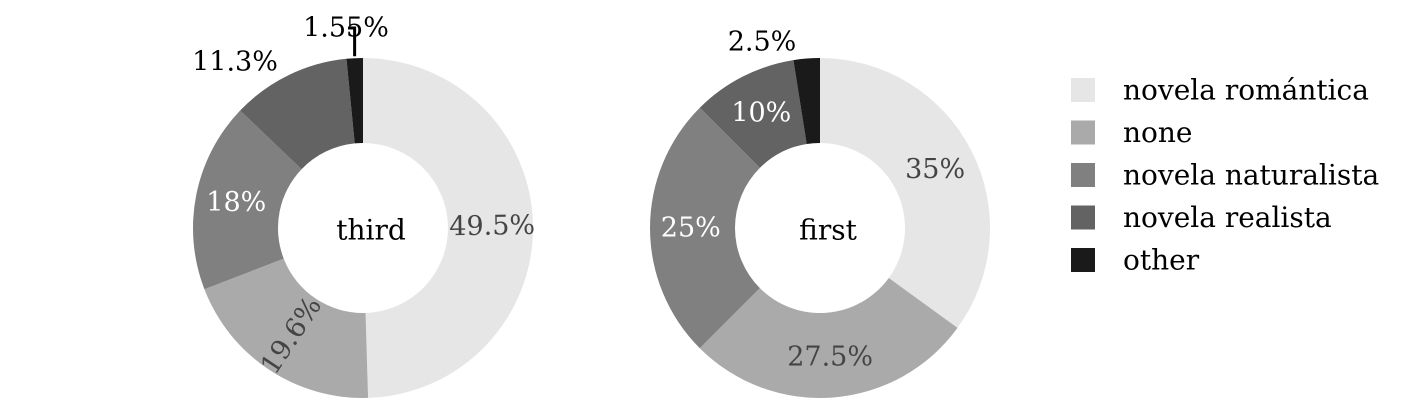 This screenshot has width=1410, height=413. I want to click on percent-label-first-novela-romantica: 35%, so click(935, 169).